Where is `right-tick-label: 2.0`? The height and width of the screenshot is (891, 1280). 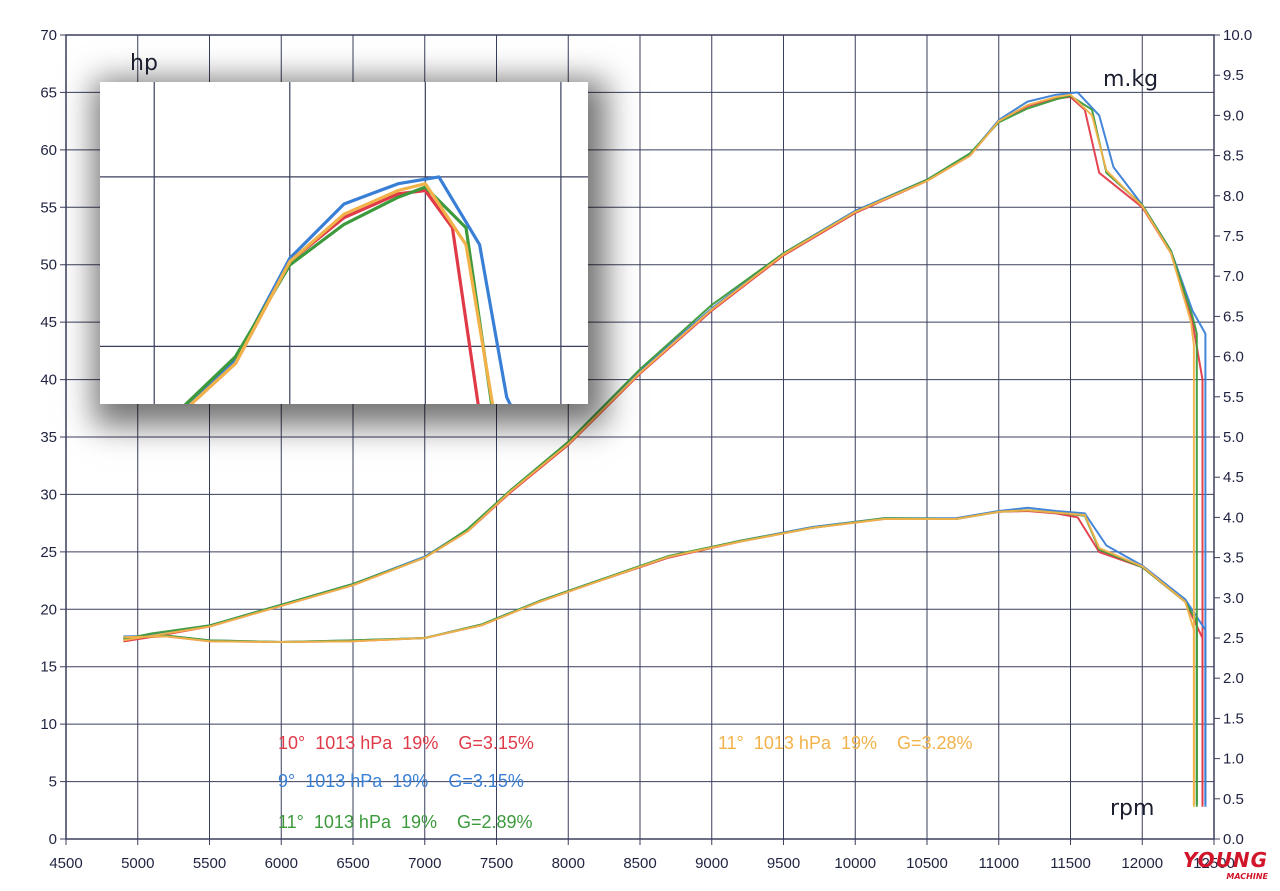
right-tick-label: 2.0 is located at coordinates (1233, 678).